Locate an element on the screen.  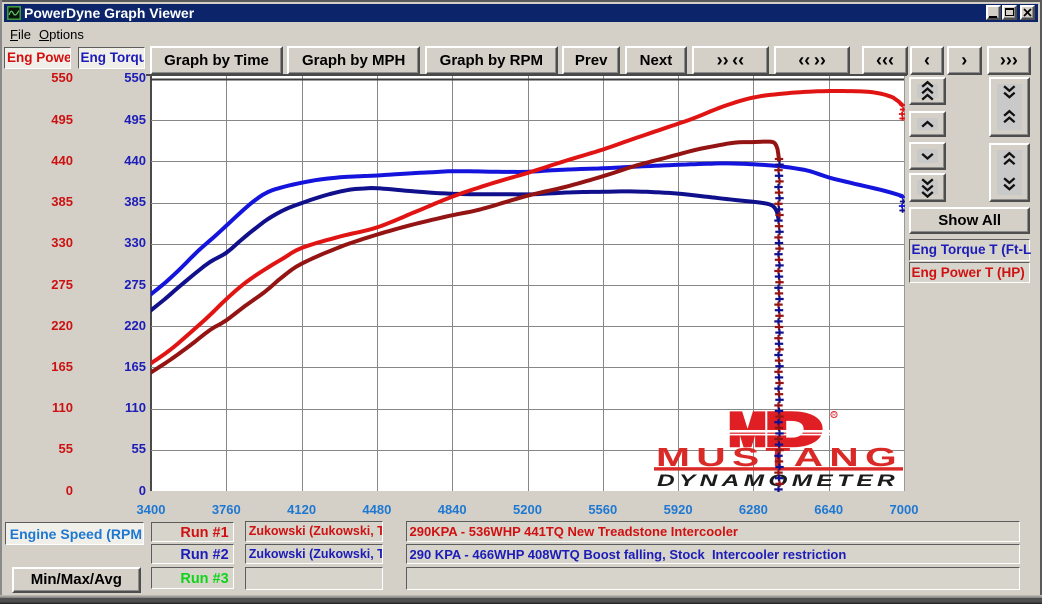
svg-text: M is located at coordinates (747, 429).